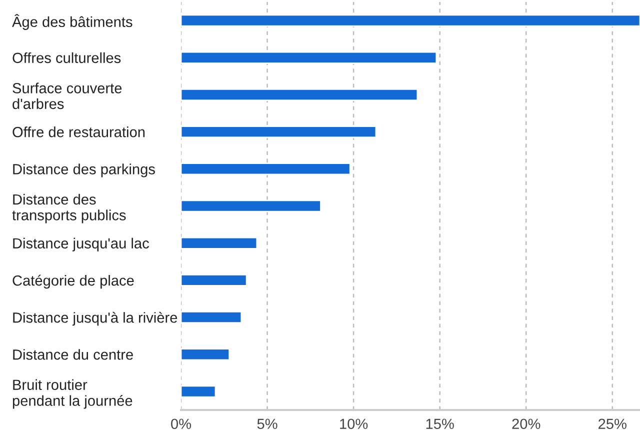  I want to click on y-tick-label: Catégorie de place, so click(73, 281).